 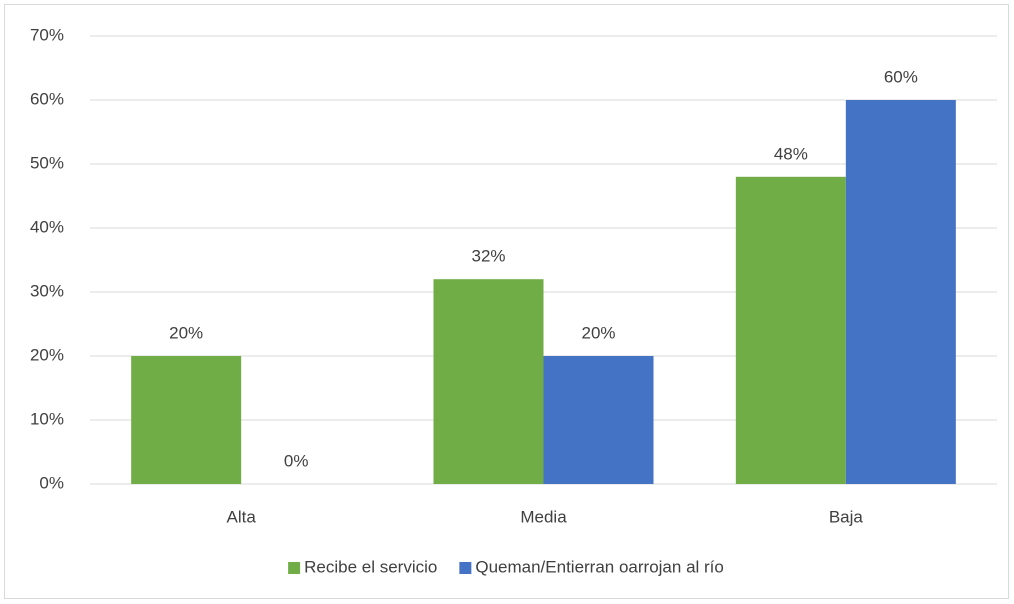 What do you see at coordinates (47, 418) in the screenshot?
I see `y-tick-label: 10%` at bounding box center [47, 418].